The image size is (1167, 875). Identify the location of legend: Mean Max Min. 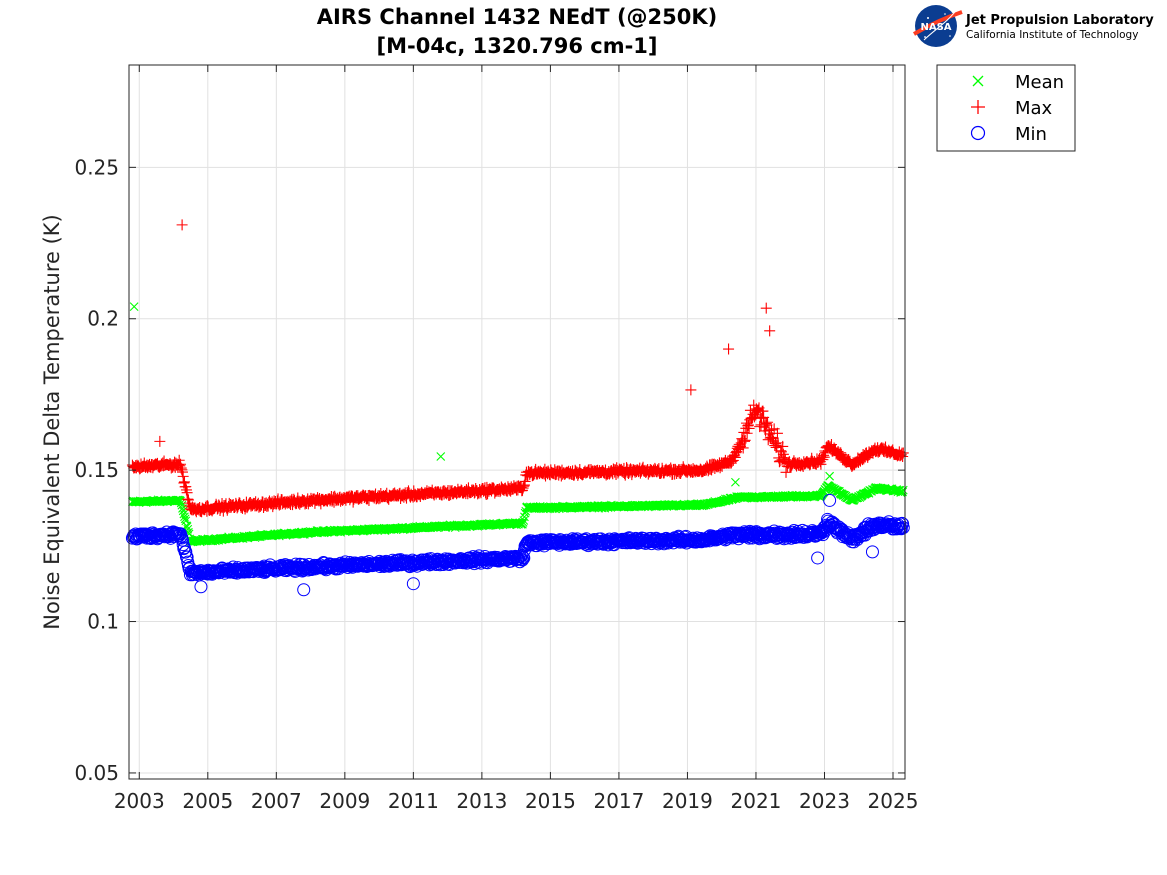
(1006, 108).